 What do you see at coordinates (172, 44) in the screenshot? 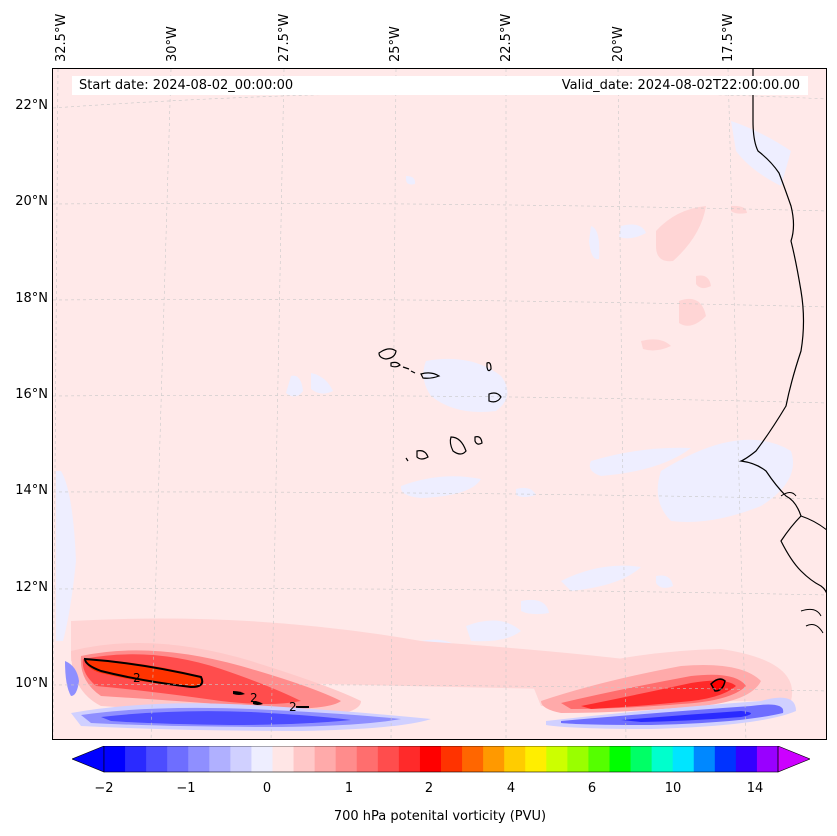
I see `lon-label-30w: 30°W` at bounding box center [172, 44].